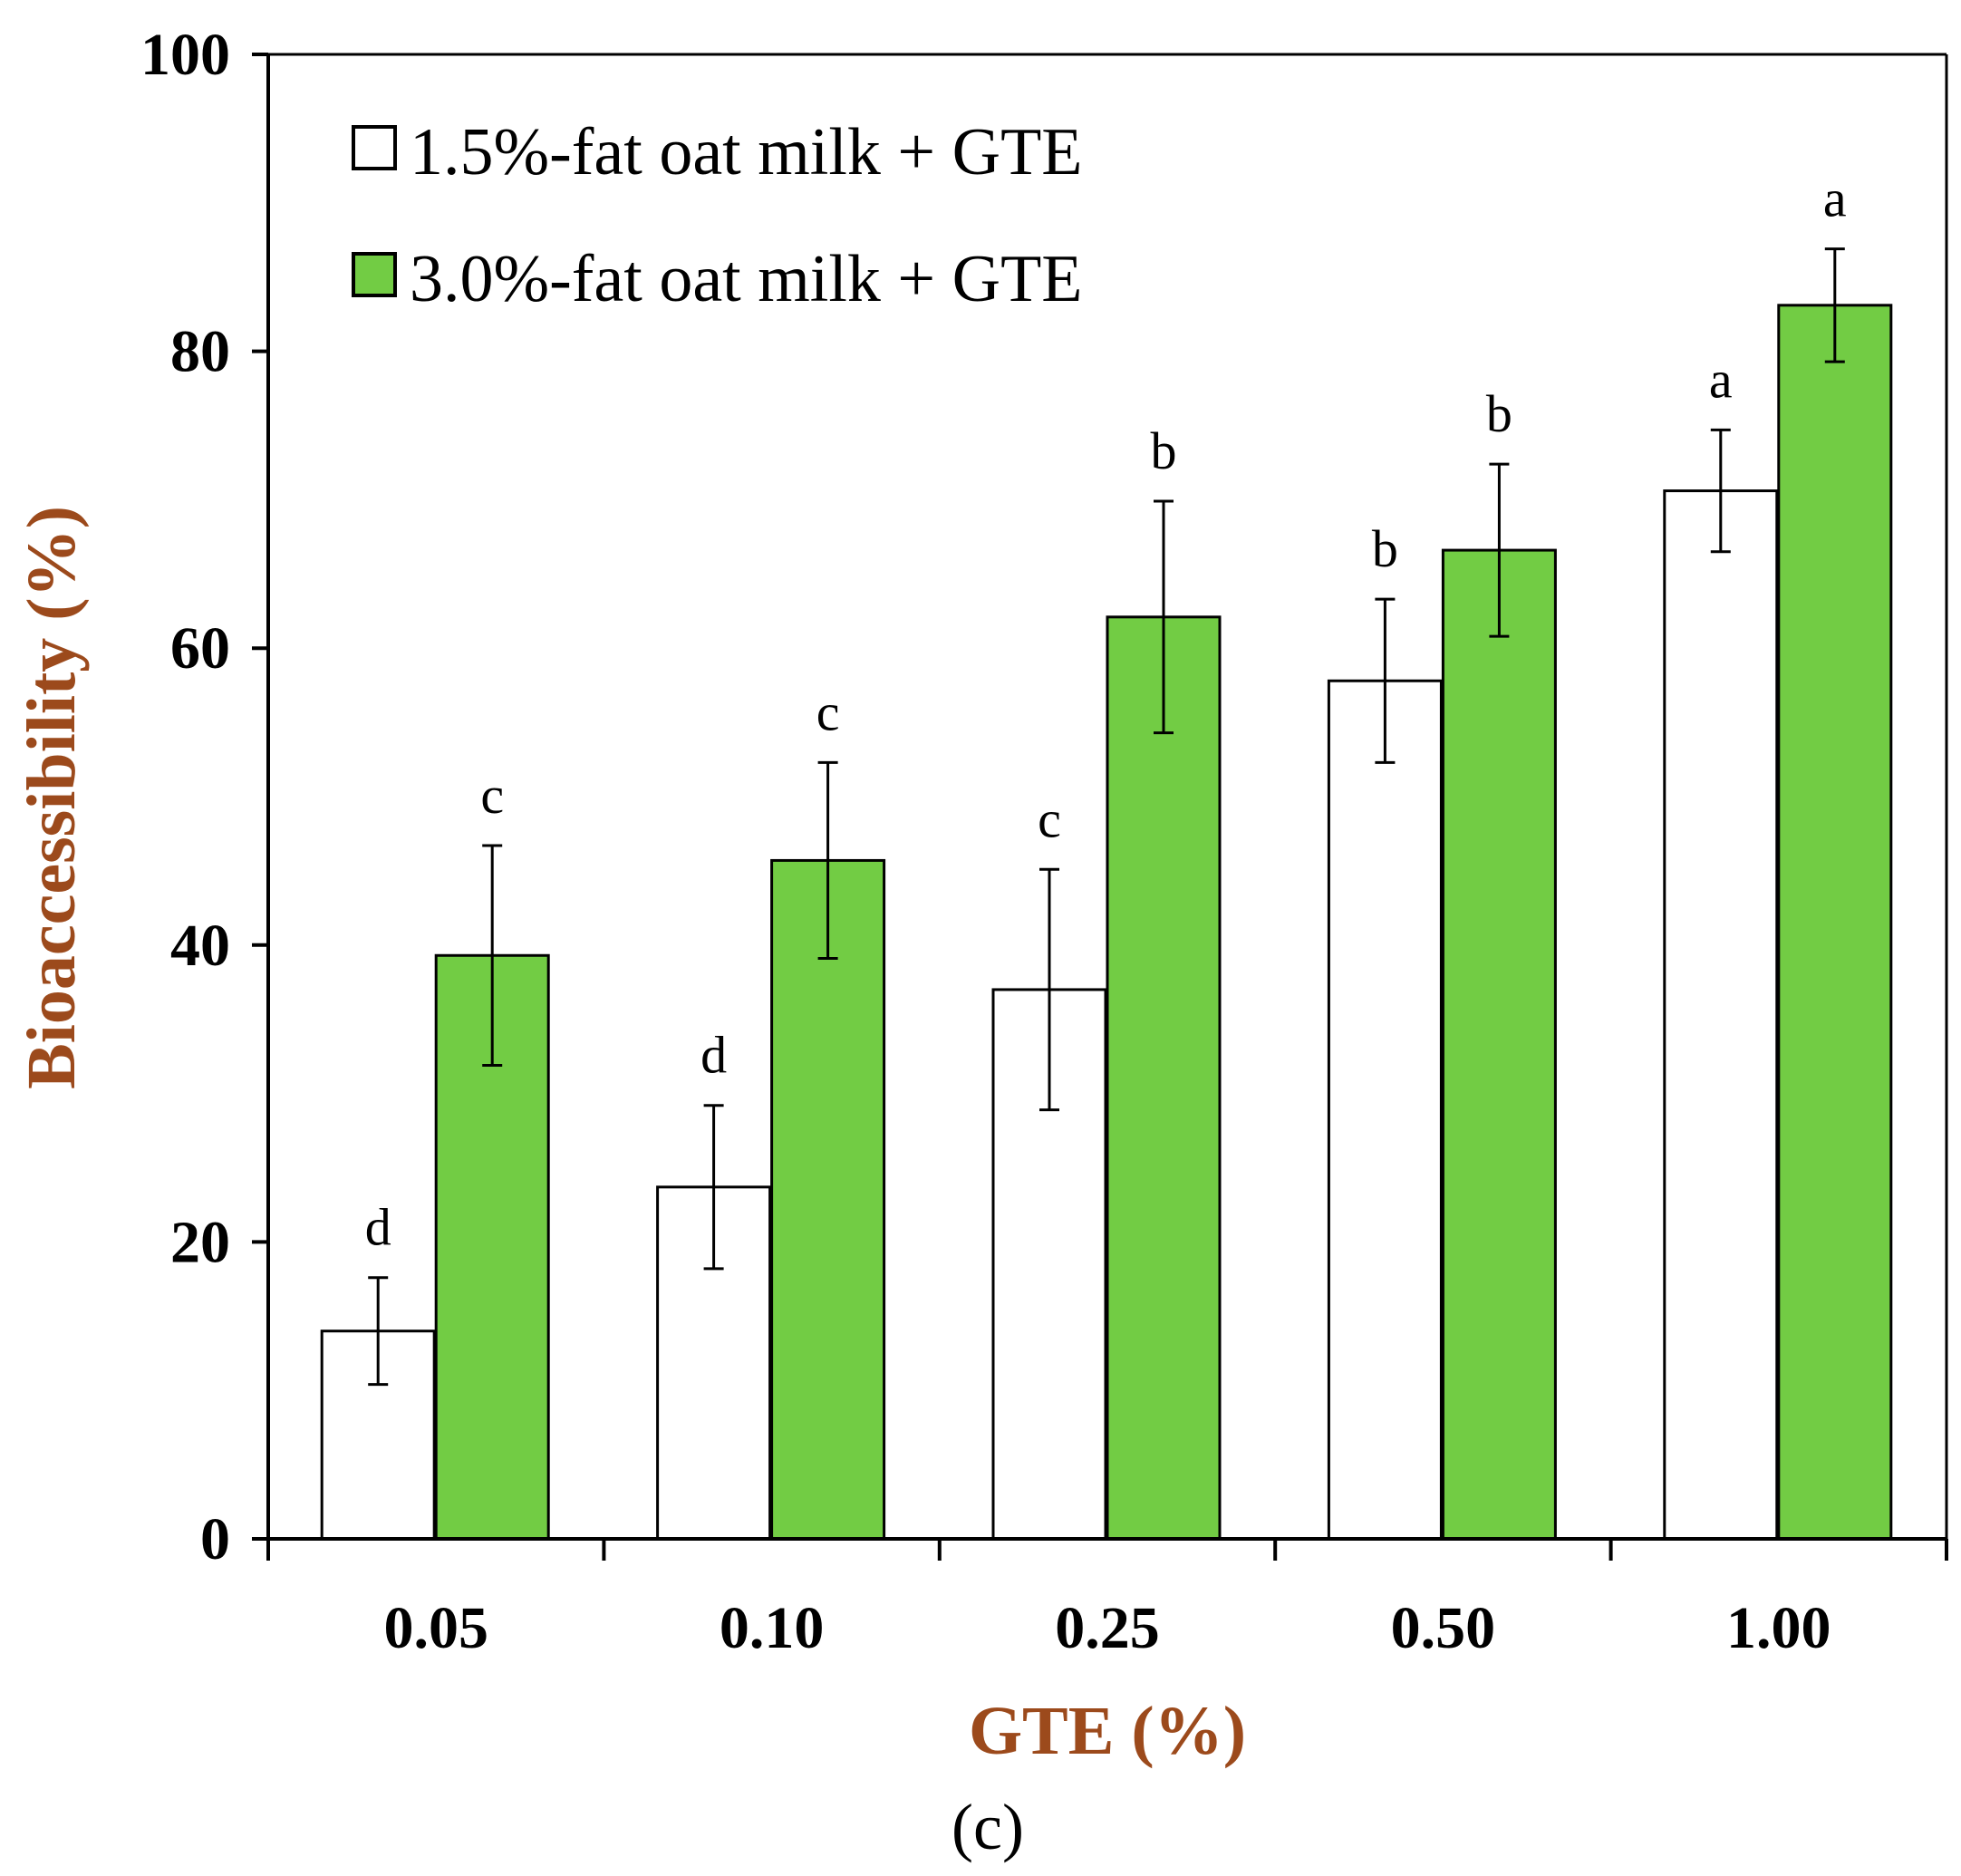 The height and width of the screenshot is (1876, 1961). I want to click on bar-low-fat-1.00, so click(1721, 1015).